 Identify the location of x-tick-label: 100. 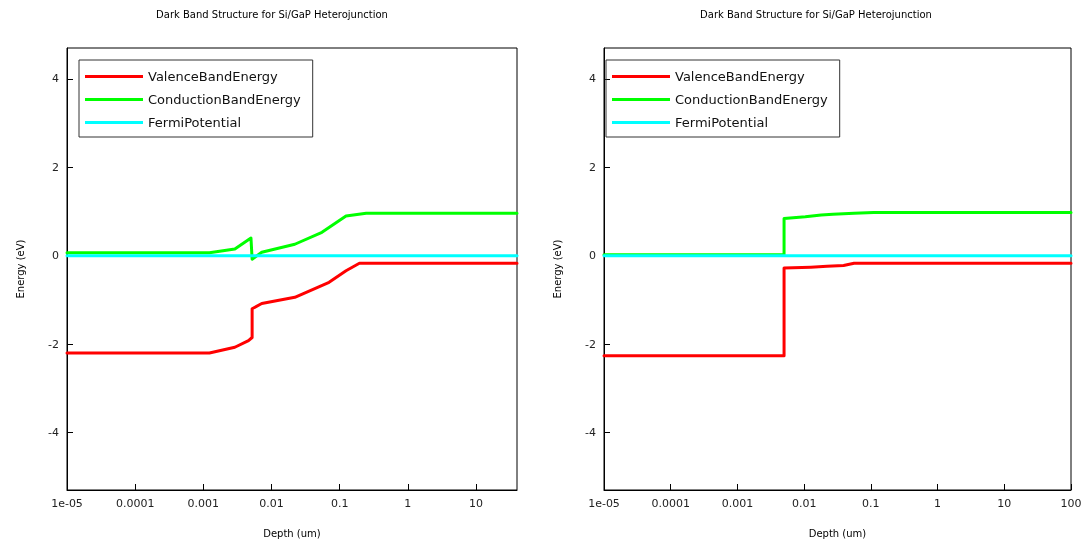
(1071, 503).